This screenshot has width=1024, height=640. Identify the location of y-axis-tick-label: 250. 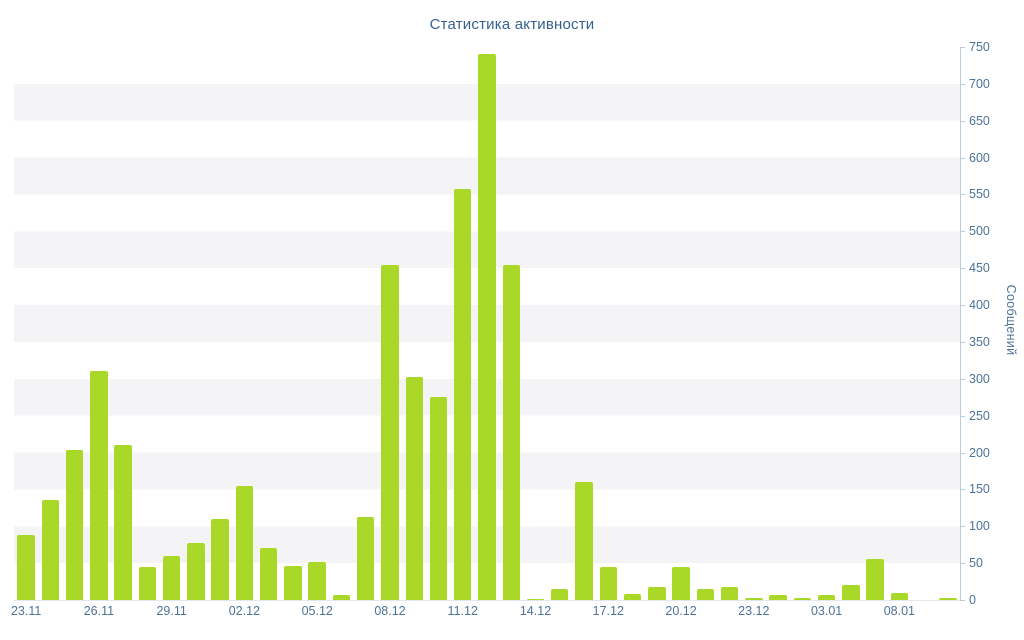
(979, 415).